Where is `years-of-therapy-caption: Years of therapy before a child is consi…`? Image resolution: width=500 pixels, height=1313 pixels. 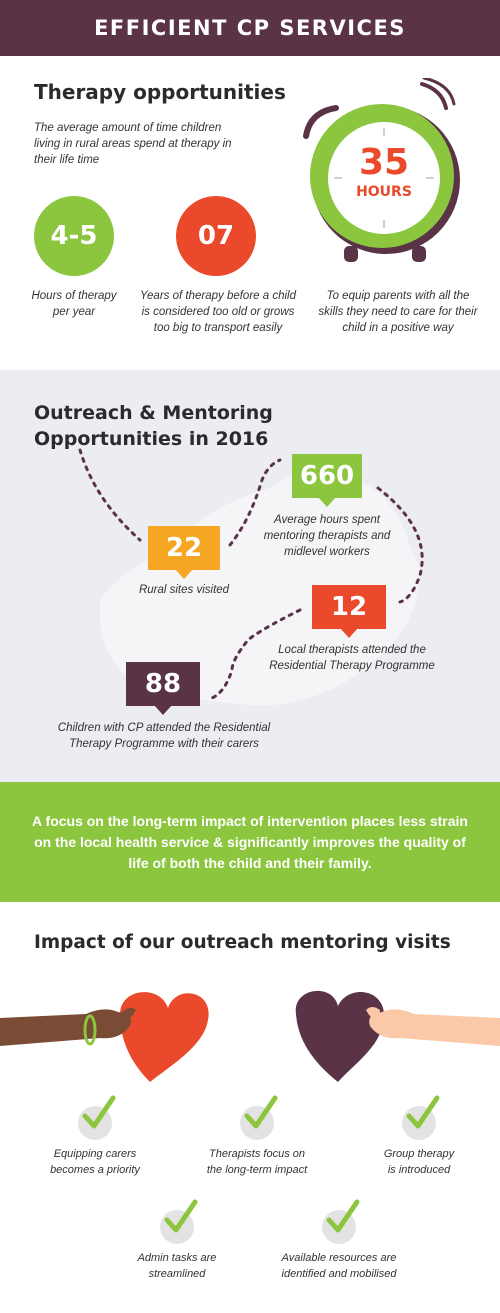 years-of-therapy-caption: Years of therapy before a child is consi… is located at coordinates (218, 312).